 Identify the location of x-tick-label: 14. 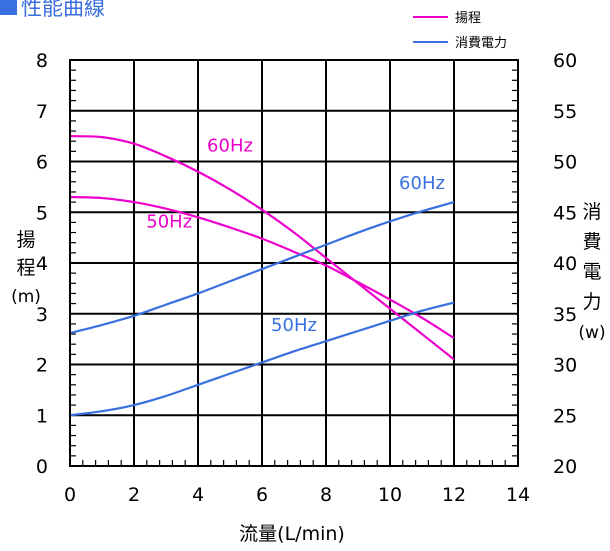
(518, 495).